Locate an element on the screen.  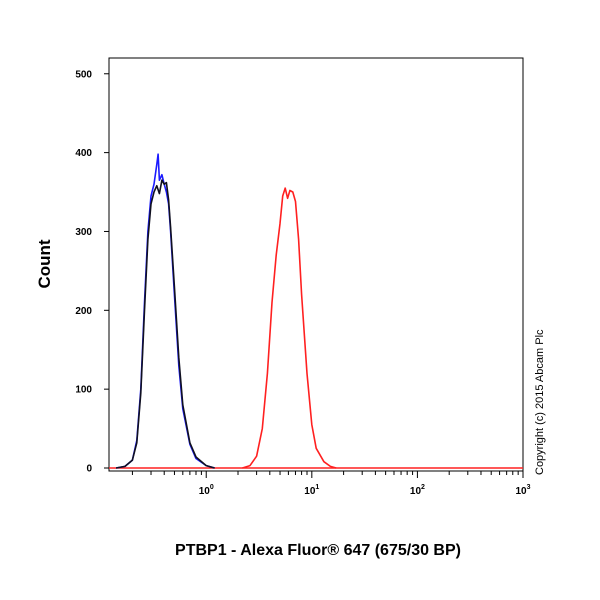
y-tick-label: 0 is located at coordinates (89, 469).